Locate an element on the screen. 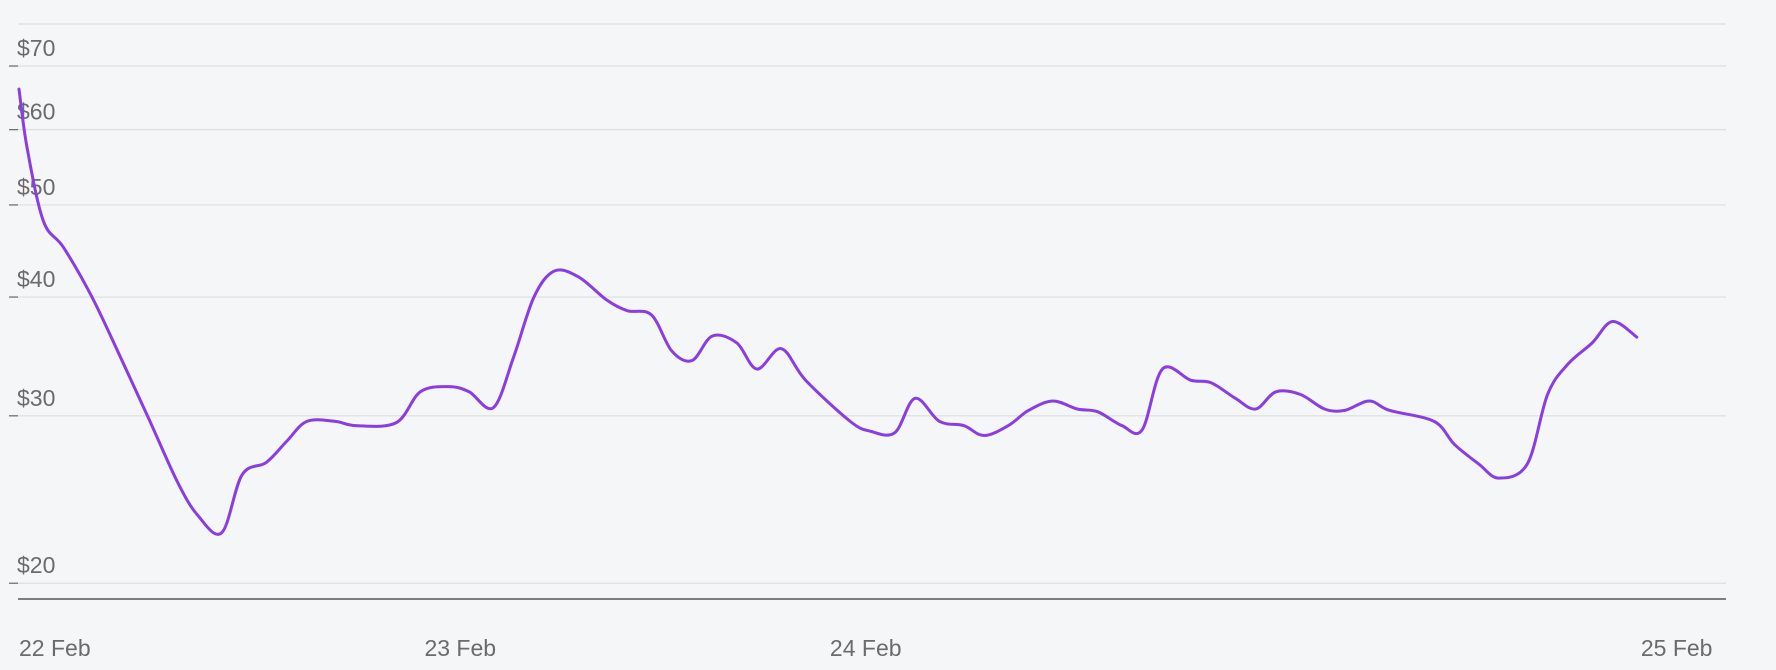 The height and width of the screenshot is (670, 1776). x-tick-label: 25 Feb is located at coordinates (1677, 648).